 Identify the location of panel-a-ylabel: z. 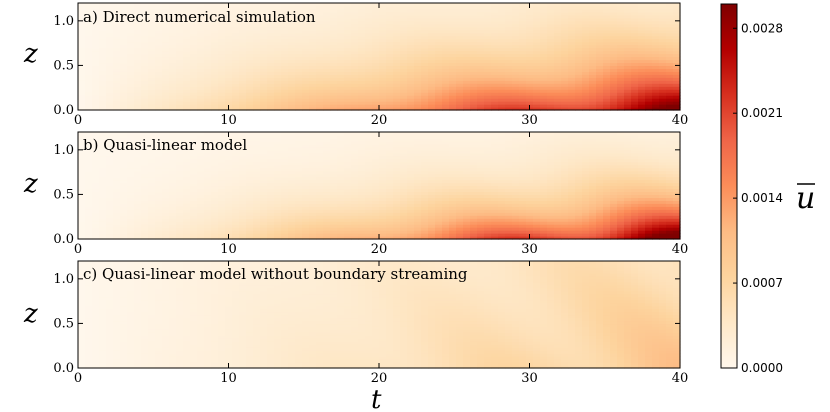
(30, 54).